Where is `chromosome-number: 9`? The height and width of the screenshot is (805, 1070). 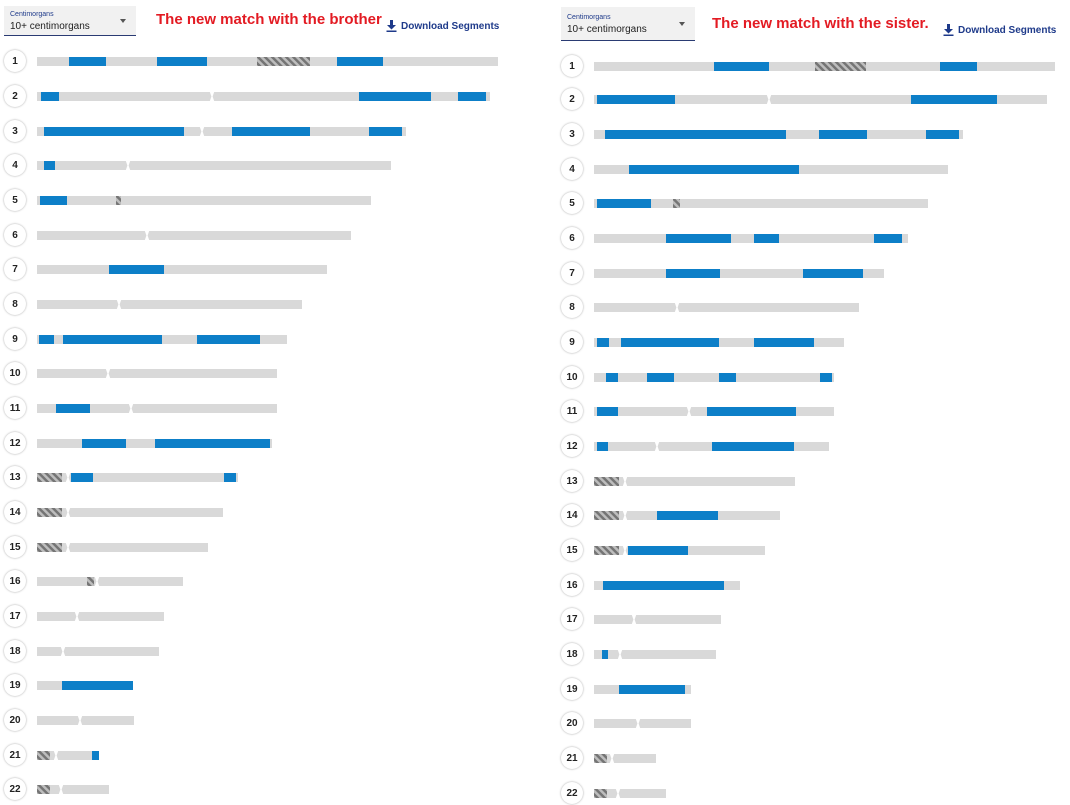
chromosome-number: 9 is located at coordinates (572, 342).